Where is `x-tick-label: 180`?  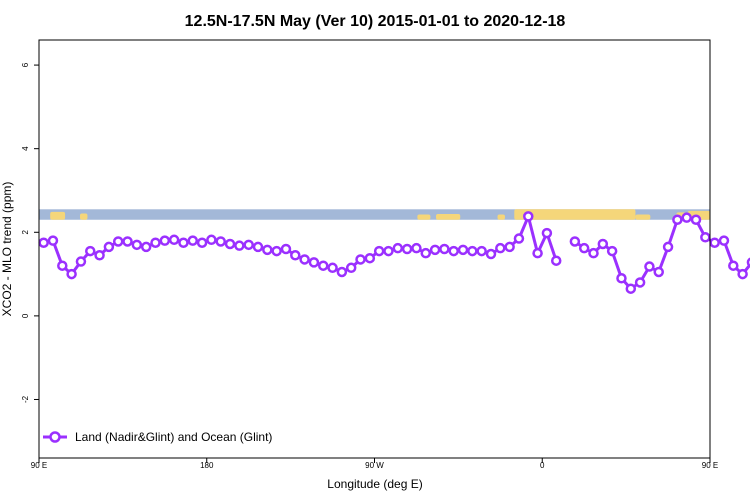 x-tick-label: 180 is located at coordinates (207, 465).